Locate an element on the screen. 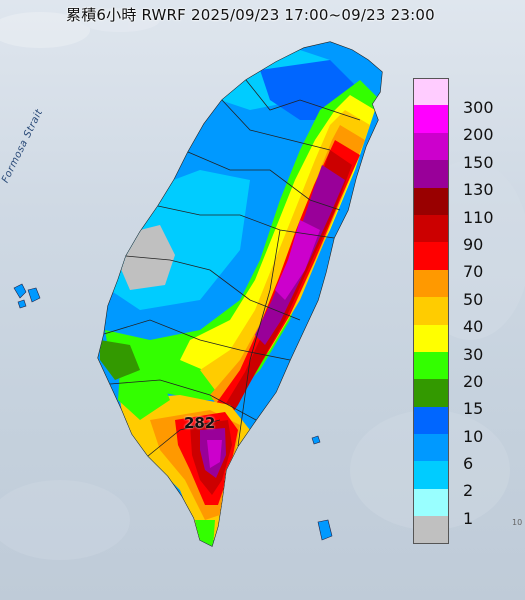 This screenshot has height=600, width=525. legend-item: 150 is located at coordinates (468, 152).